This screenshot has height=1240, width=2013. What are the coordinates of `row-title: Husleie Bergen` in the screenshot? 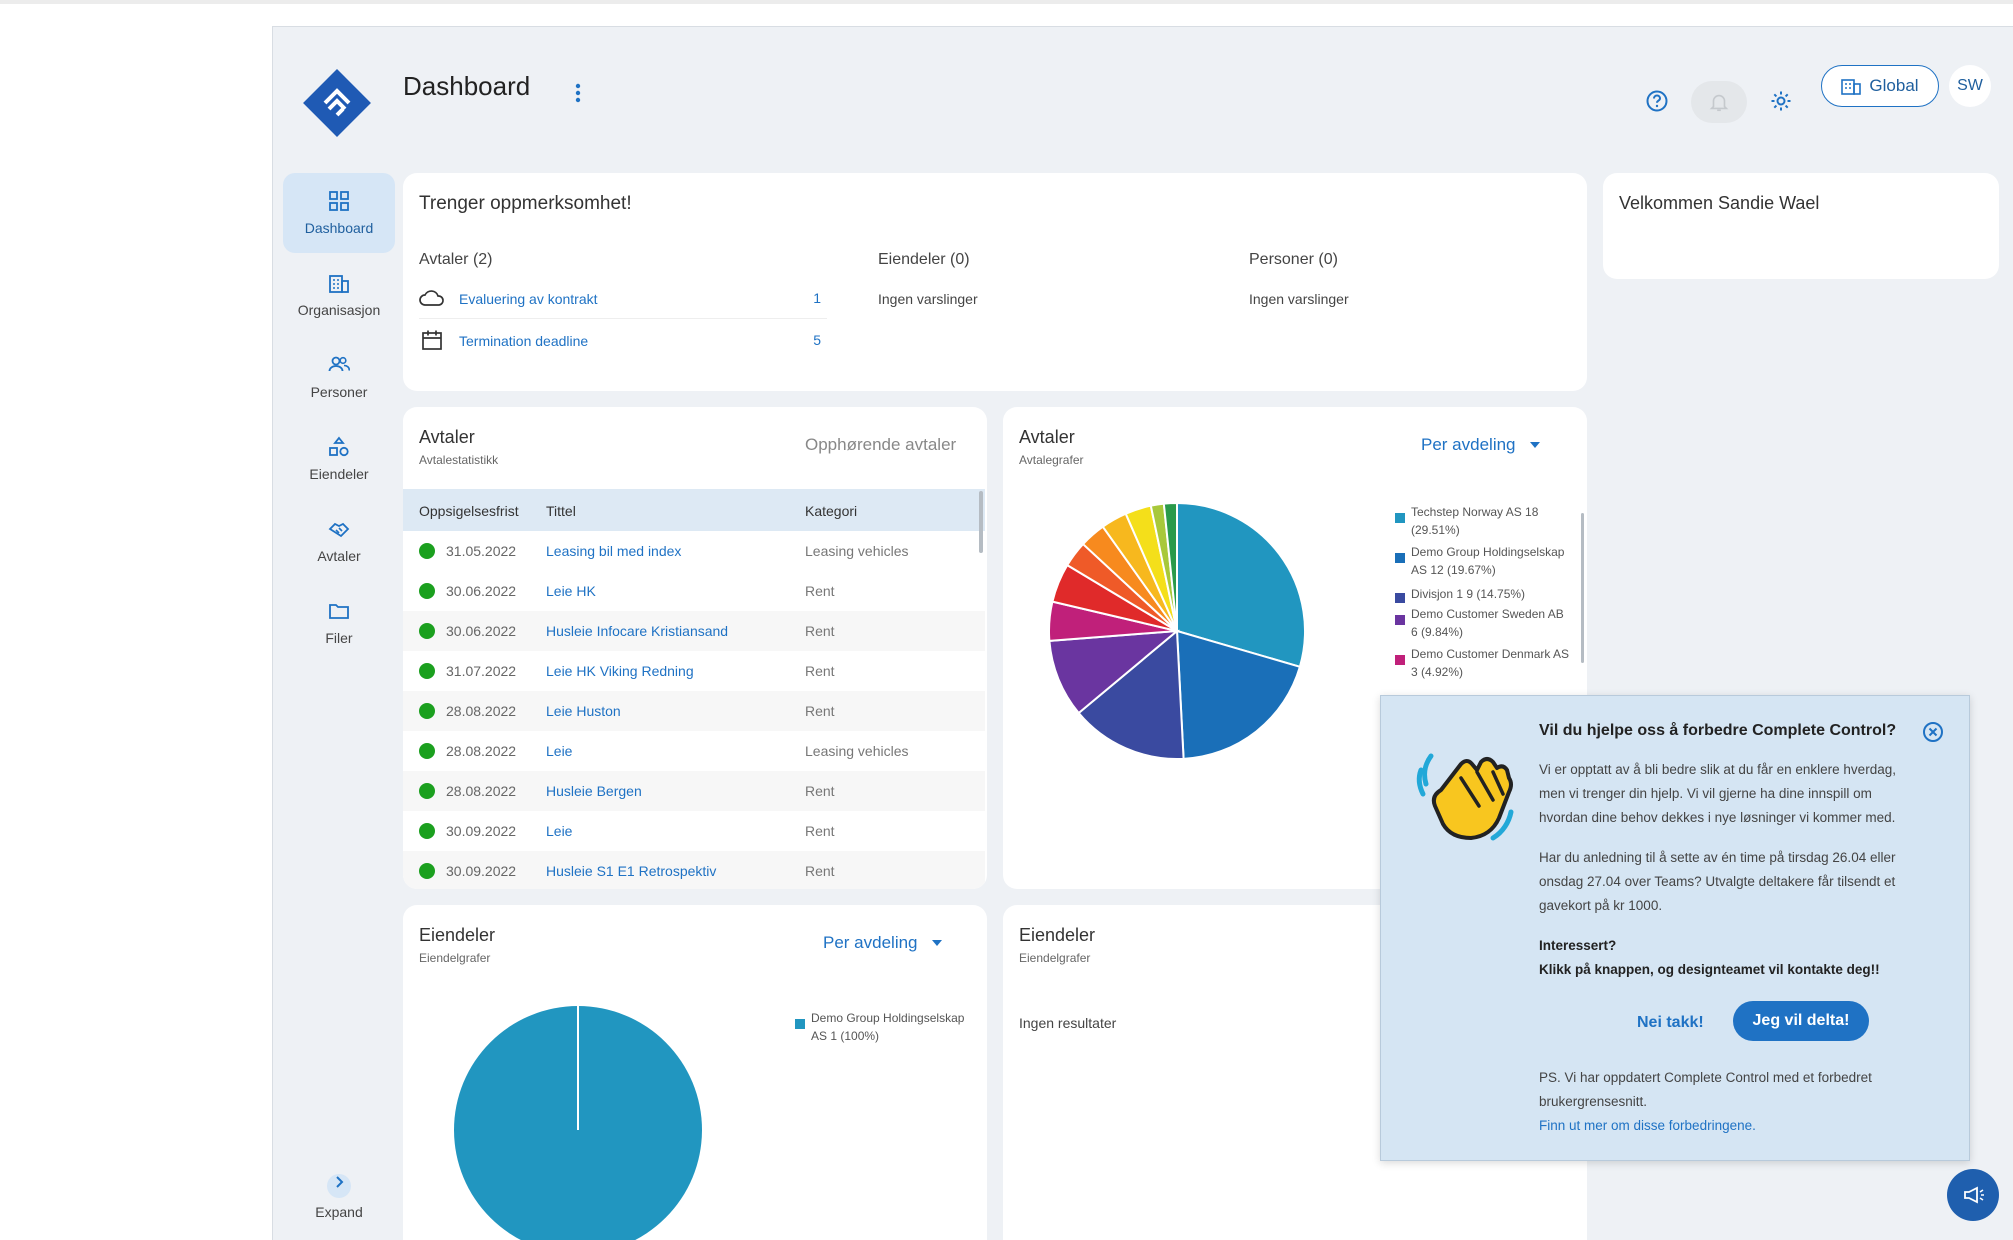 It's located at (594, 791).